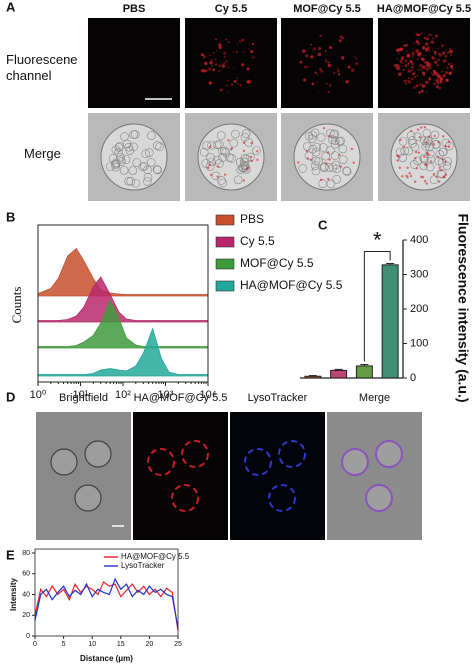 The width and height of the screenshot is (474, 666). What do you see at coordinates (419, 240) in the screenshot?
I see `y-tick-label: 400` at bounding box center [419, 240].